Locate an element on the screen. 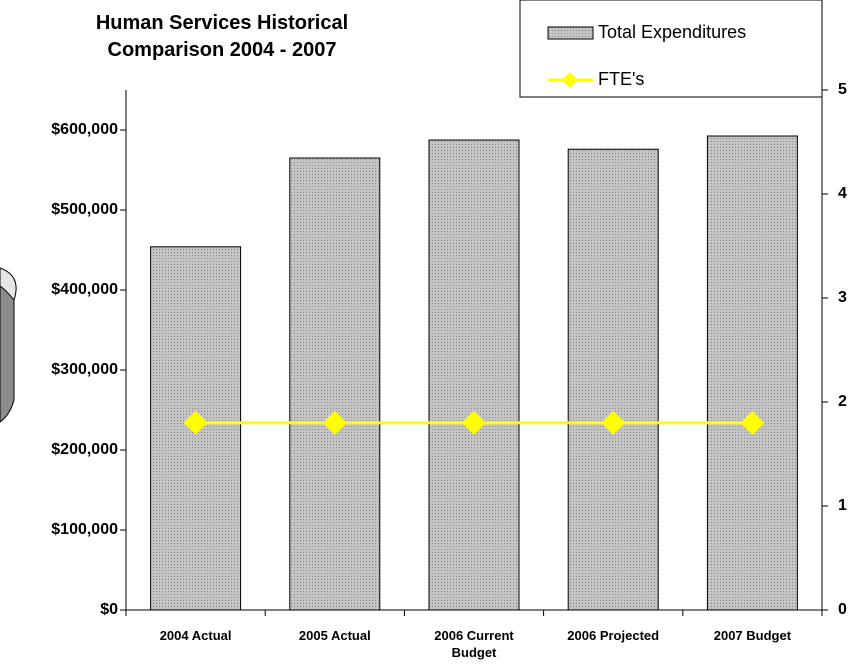 This screenshot has width=861, height=668. x-tick-label: 2005 Actual is located at coordinates (334, 635).